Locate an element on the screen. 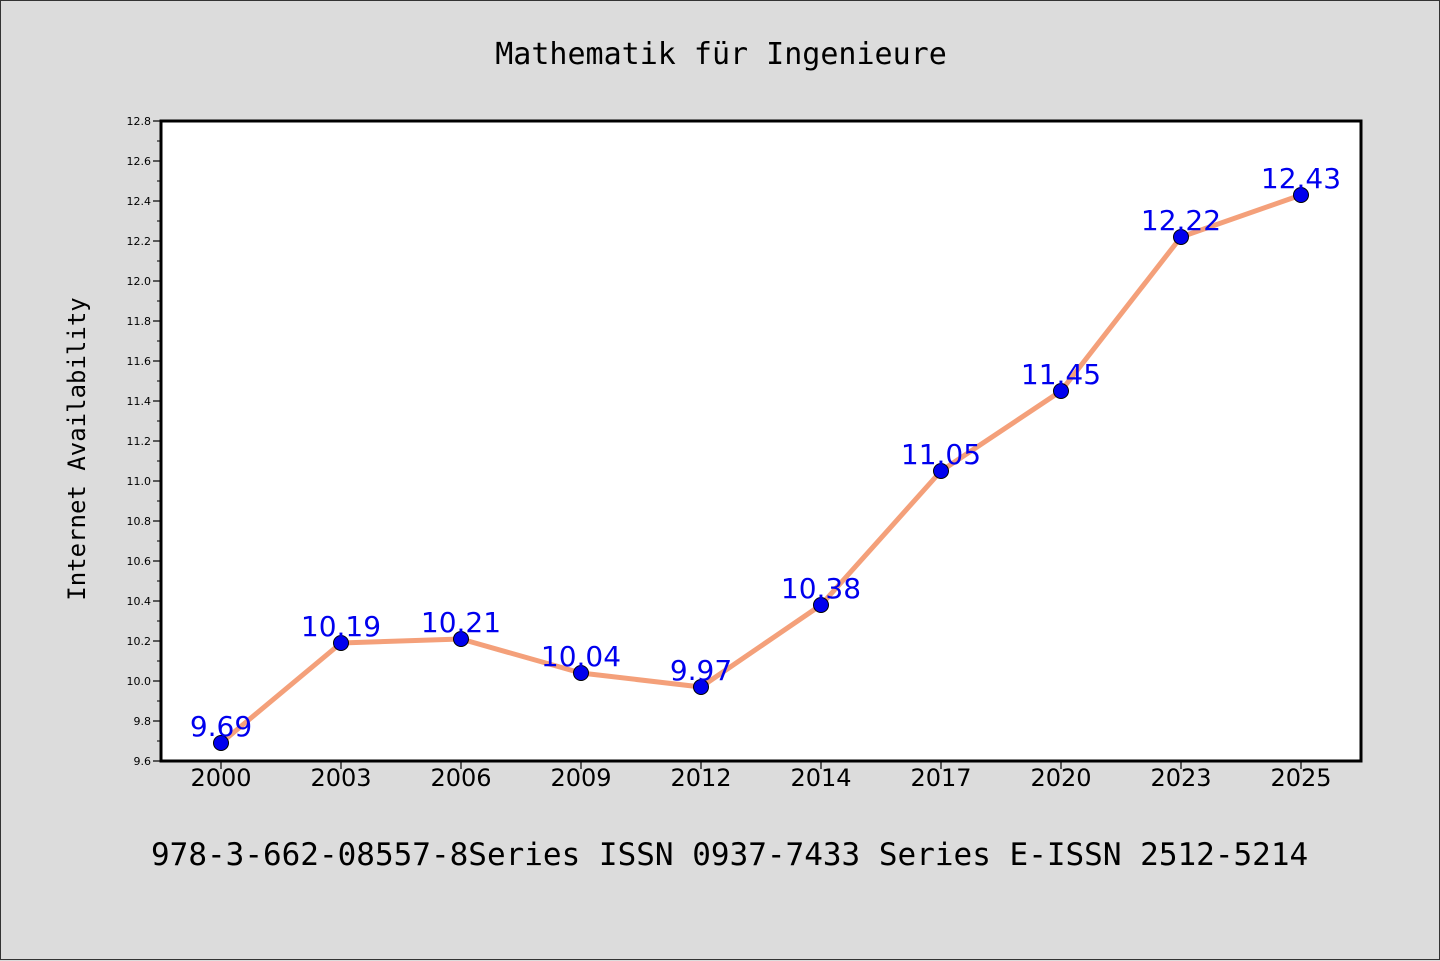 The height and width of the screenshot is (961, 1440). x-tick-label: 2006 is located at coordinates (460, 778).